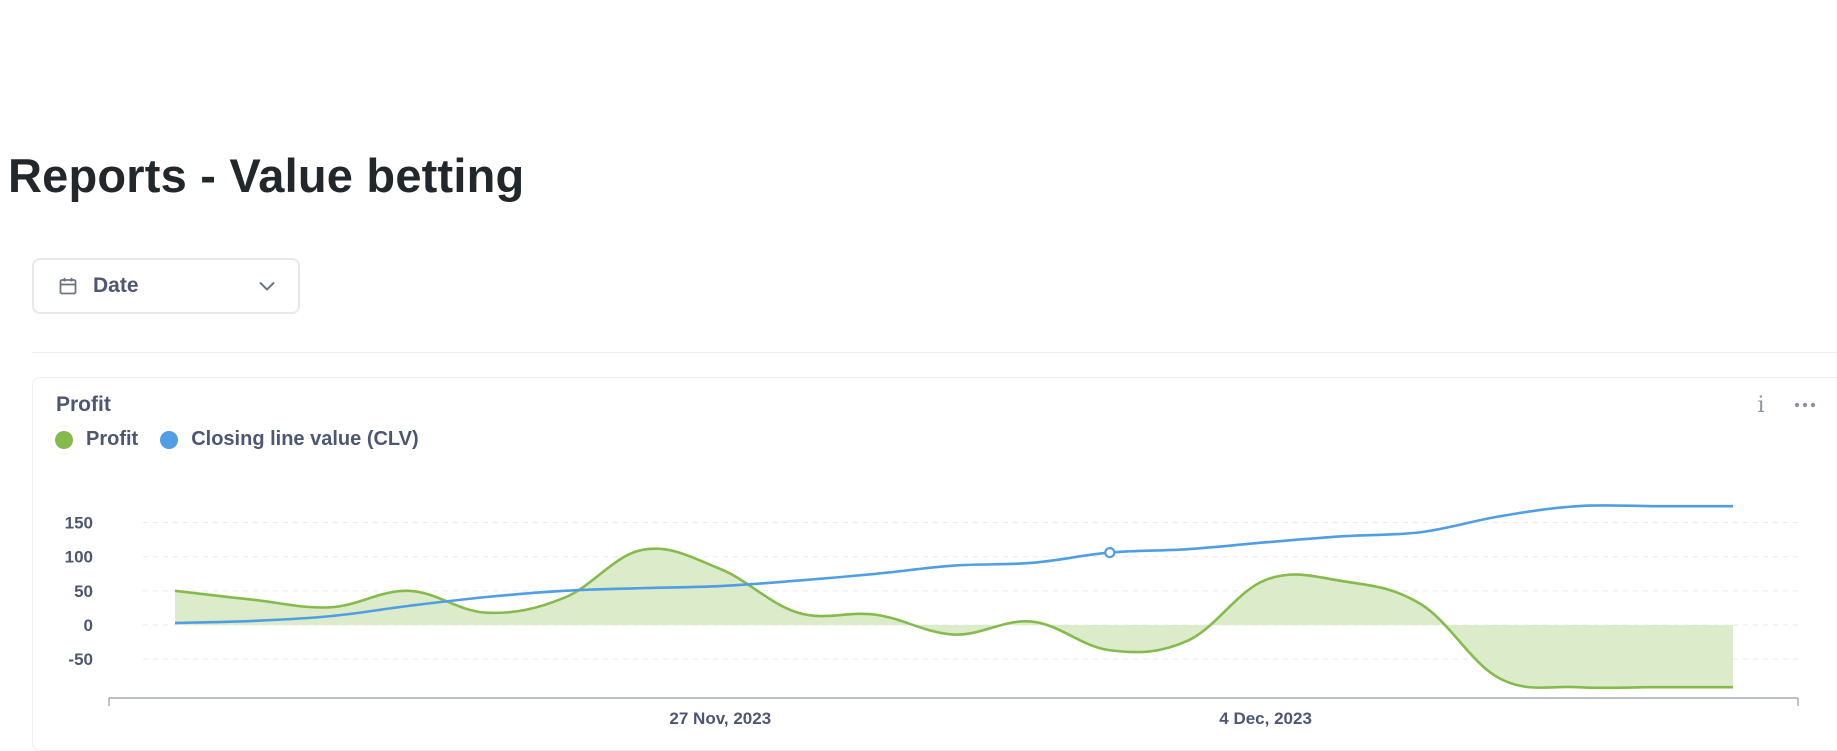 This screenshot has height=751, width=1837. I want to click on info-icon: i, so click(1761, 405).